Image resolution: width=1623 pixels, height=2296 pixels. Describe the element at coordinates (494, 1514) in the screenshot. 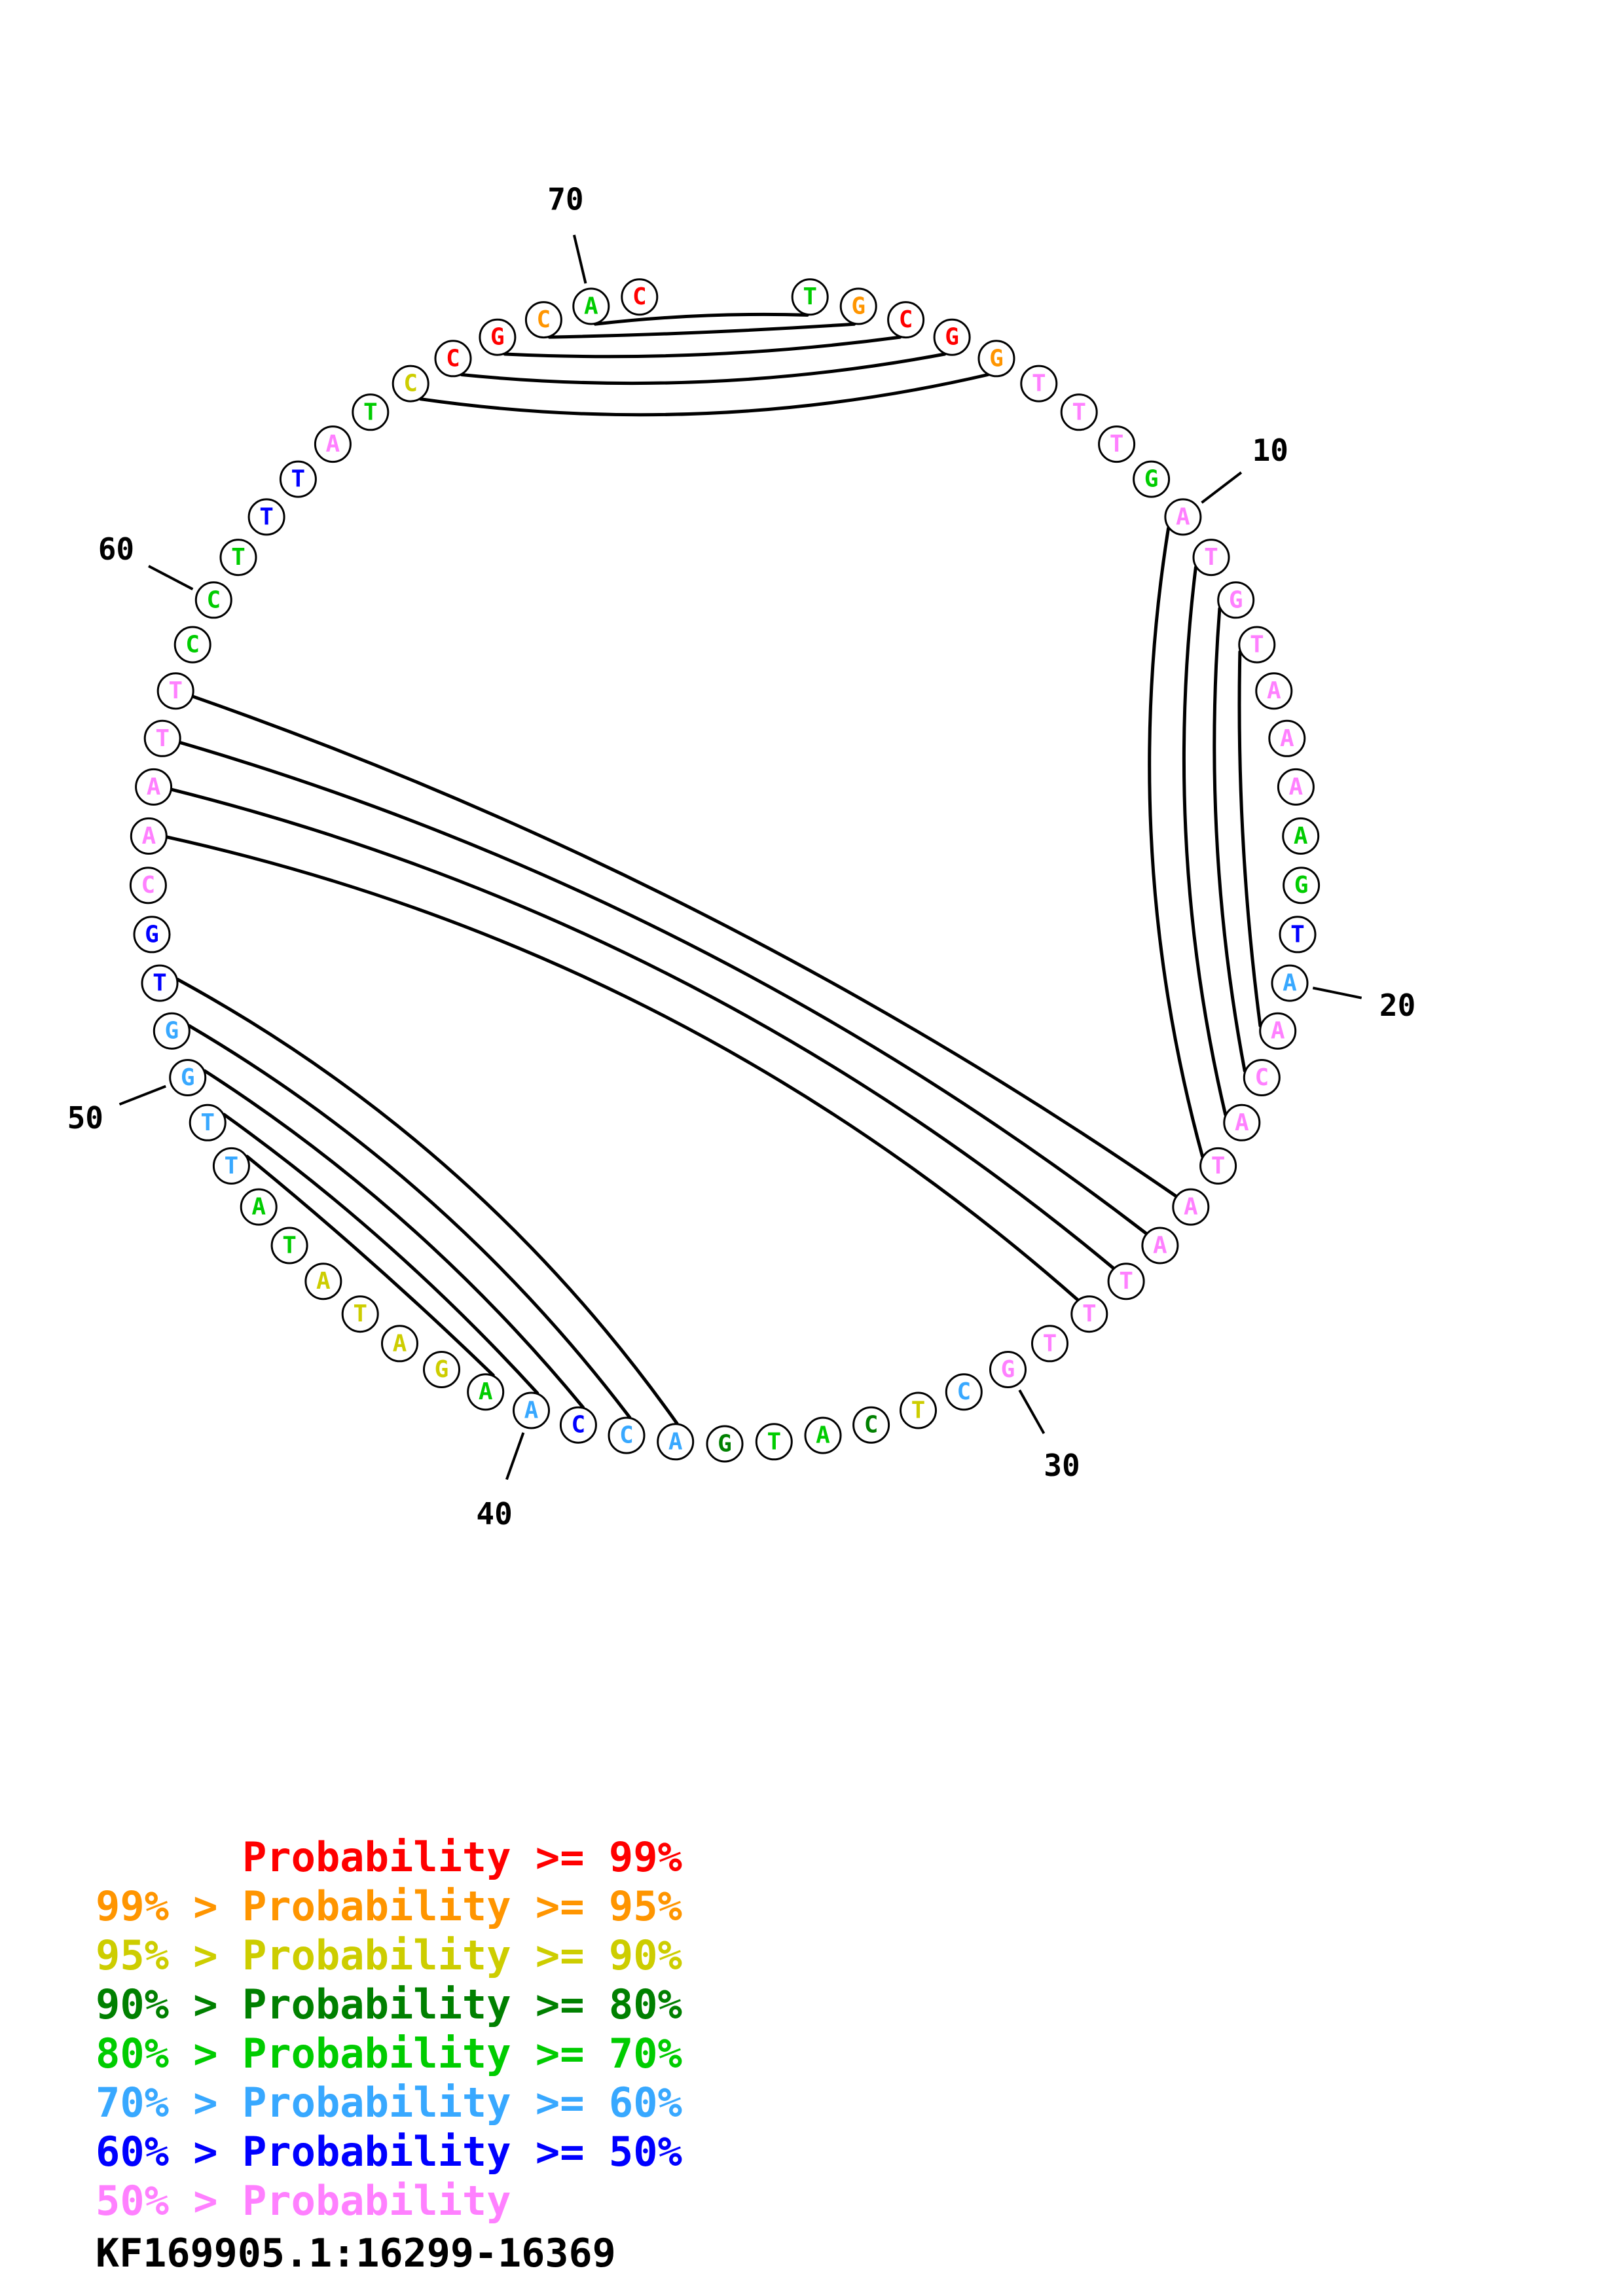

I see `position-tick-label: 40` at that location.